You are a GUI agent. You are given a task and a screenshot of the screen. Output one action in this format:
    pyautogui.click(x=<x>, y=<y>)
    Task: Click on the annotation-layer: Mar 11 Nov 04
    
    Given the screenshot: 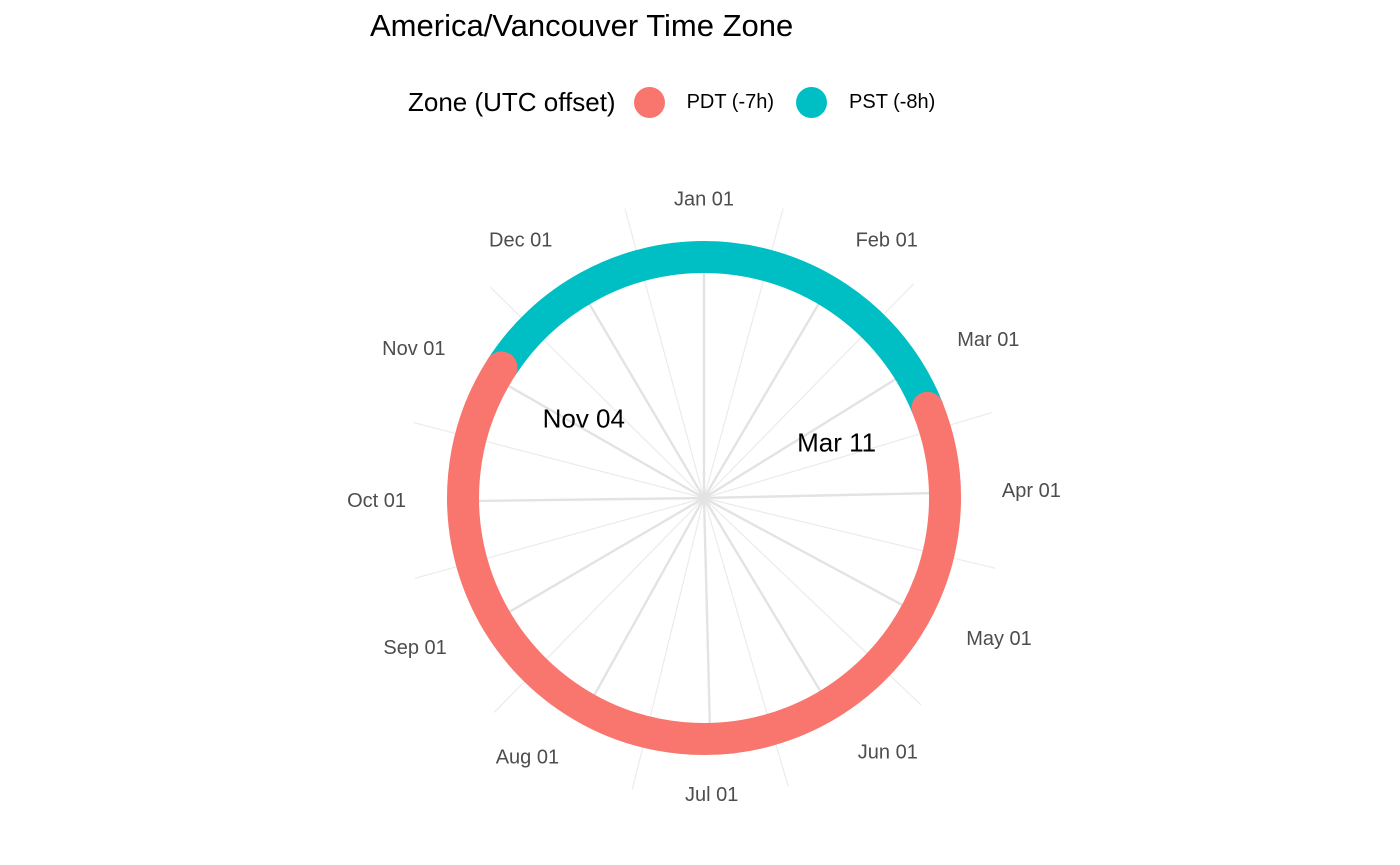 What is the action you would take?
    pyautogui.click(x=709, y=430)
    